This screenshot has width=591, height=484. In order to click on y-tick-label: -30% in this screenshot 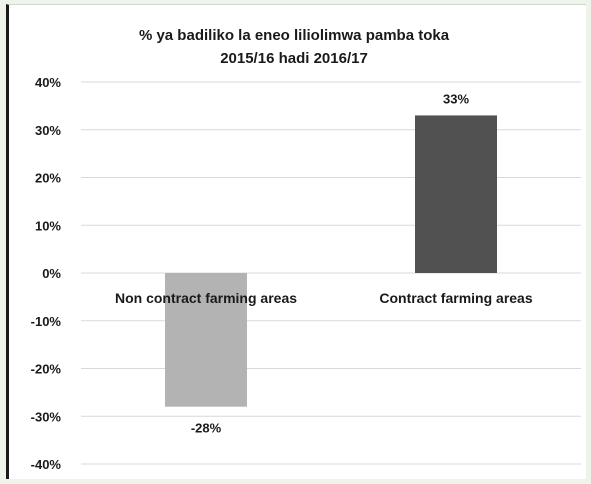, I will do `click(46, 416)`.